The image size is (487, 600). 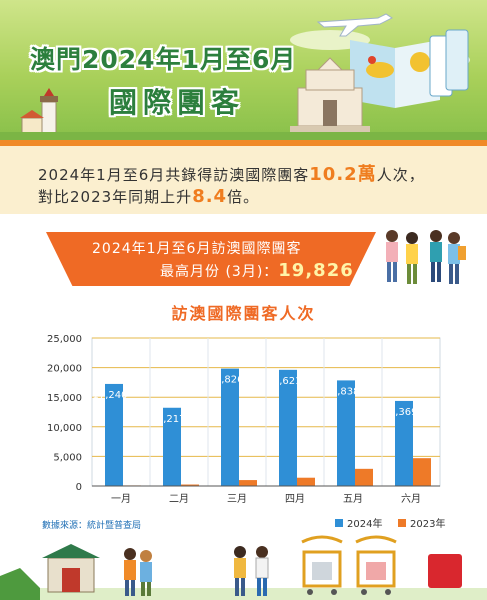 I want to click on page-subtitle: 國際團客, so click(x=176, y=102).